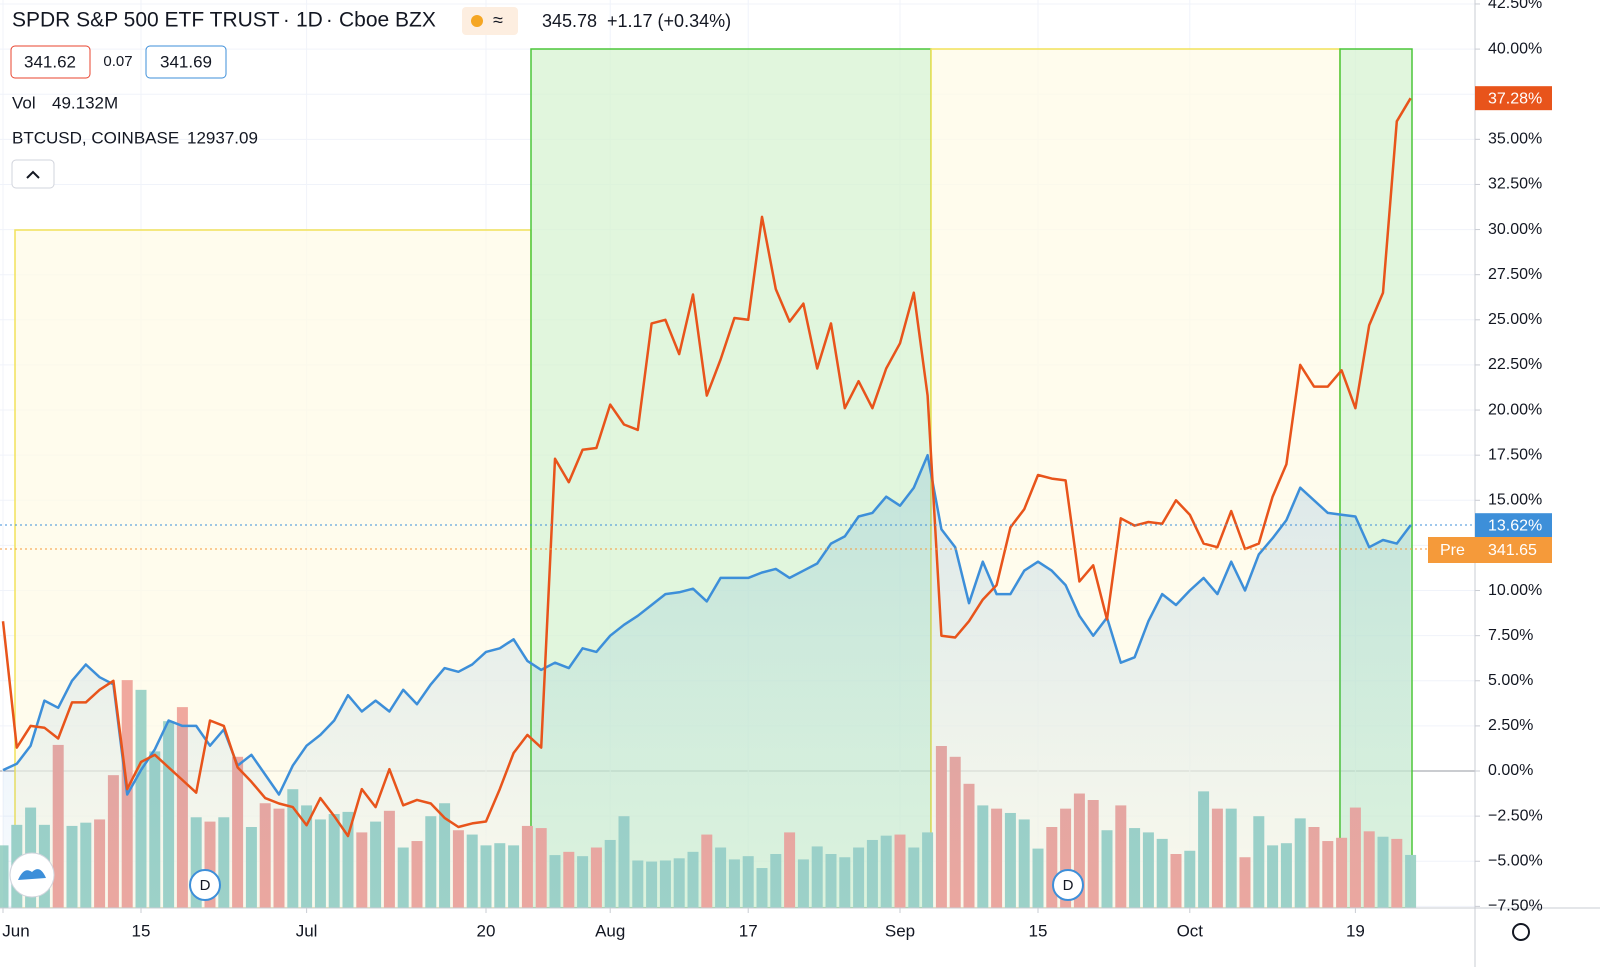 Image resolution: width=1600 pixels, height=967 pixels. What do you see at coordinates (748, 930) in the screenshot?
I see `x-tick-label: 17` at bounding box center [748, 930].